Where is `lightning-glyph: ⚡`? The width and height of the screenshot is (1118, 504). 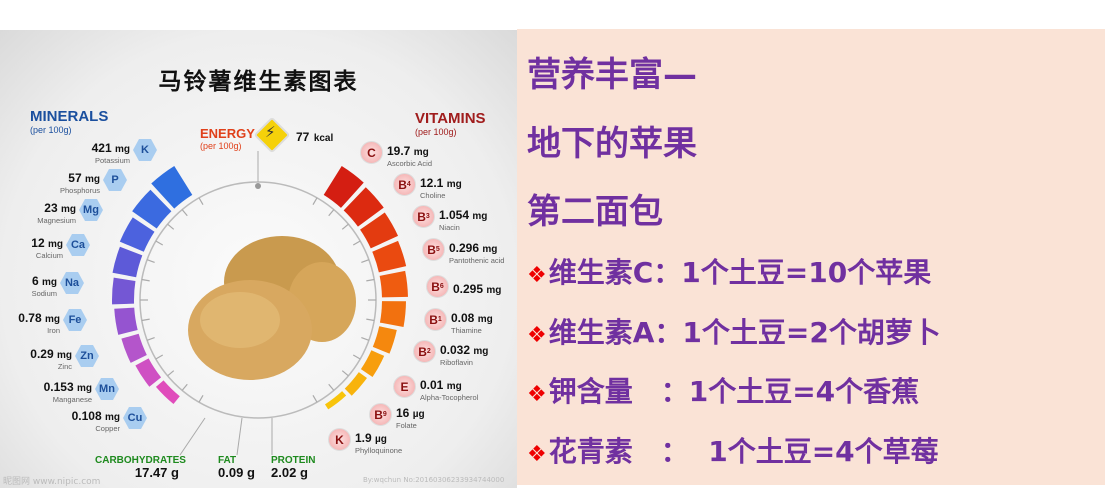 lightning-glyph: ⚡ is located at coordinates (270, 132).